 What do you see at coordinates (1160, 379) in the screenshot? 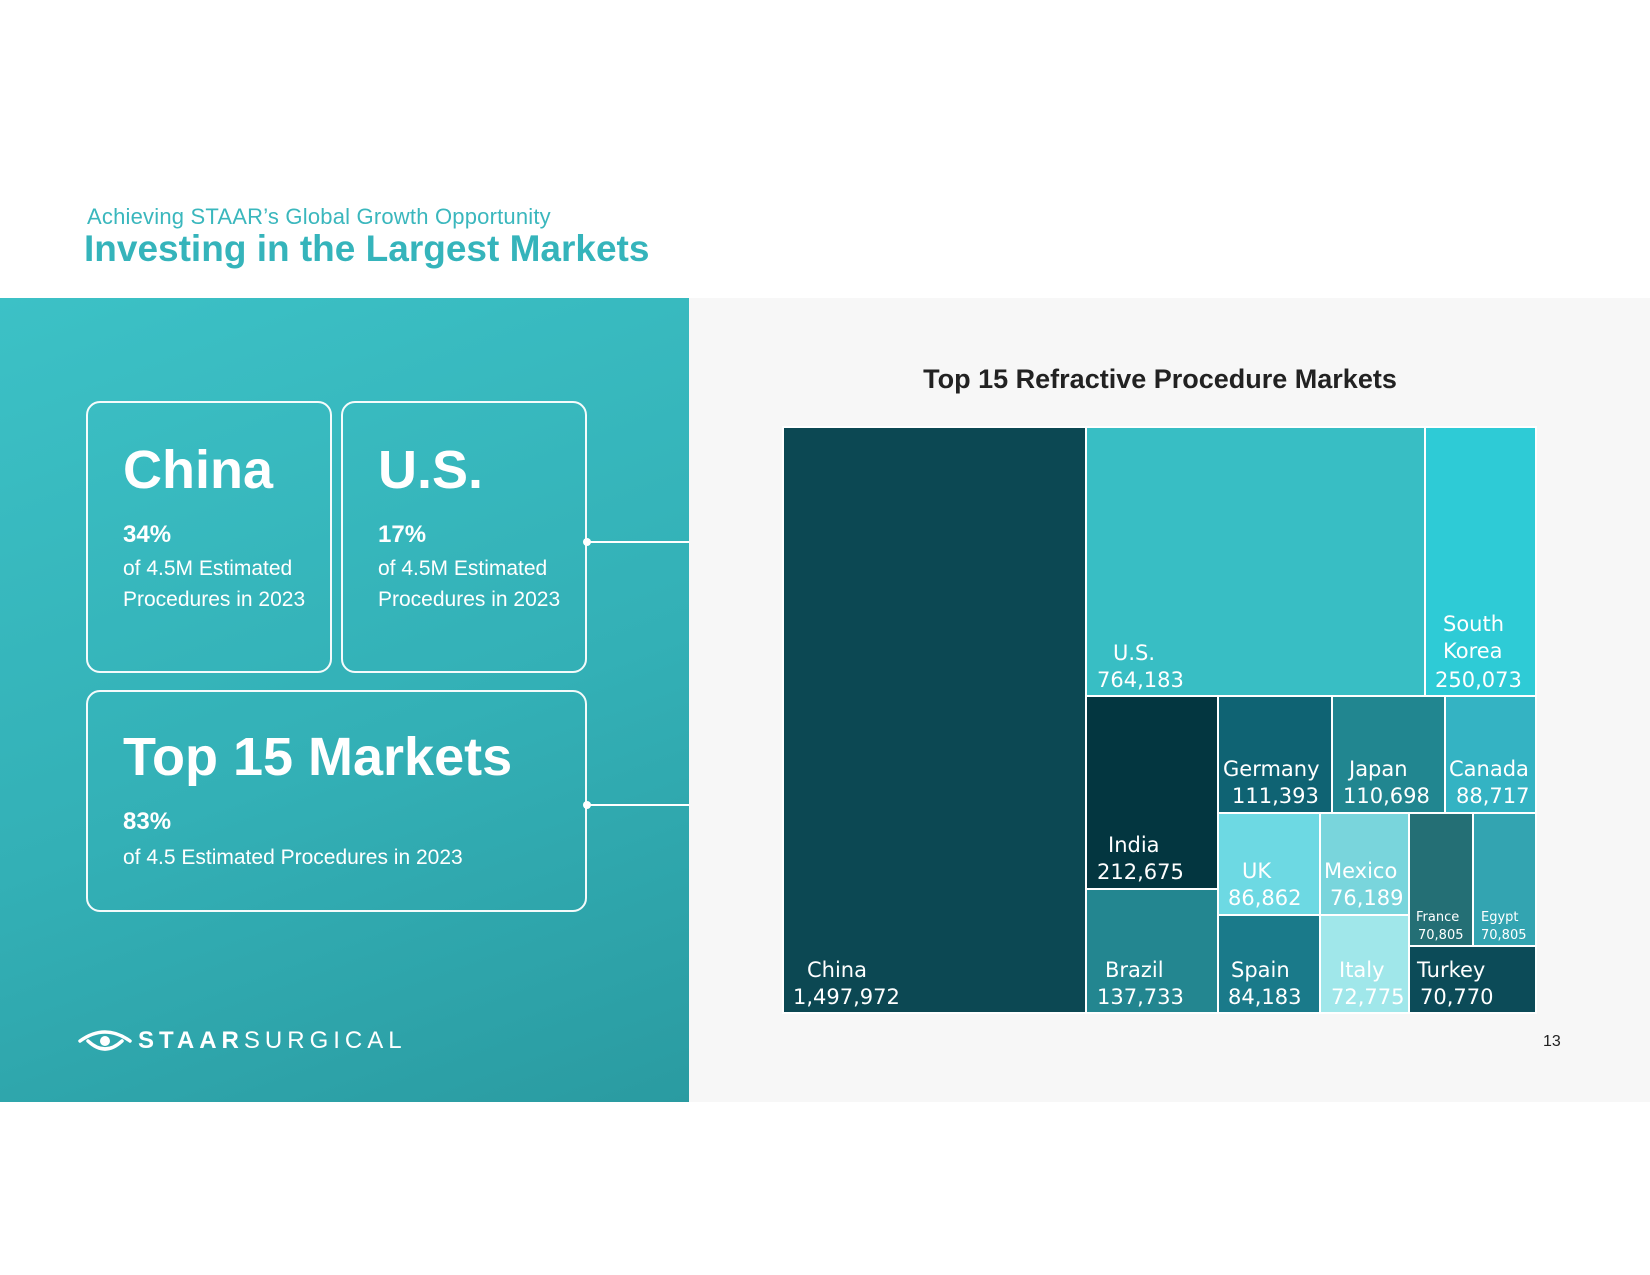
I see `chart-title: Top 15 Refractive Procedure Markets` at bounding box center [1160, 379].